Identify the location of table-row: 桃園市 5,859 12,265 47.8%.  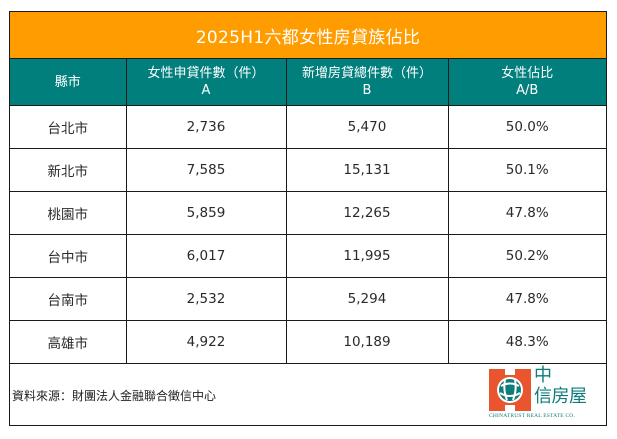
(308, 213).